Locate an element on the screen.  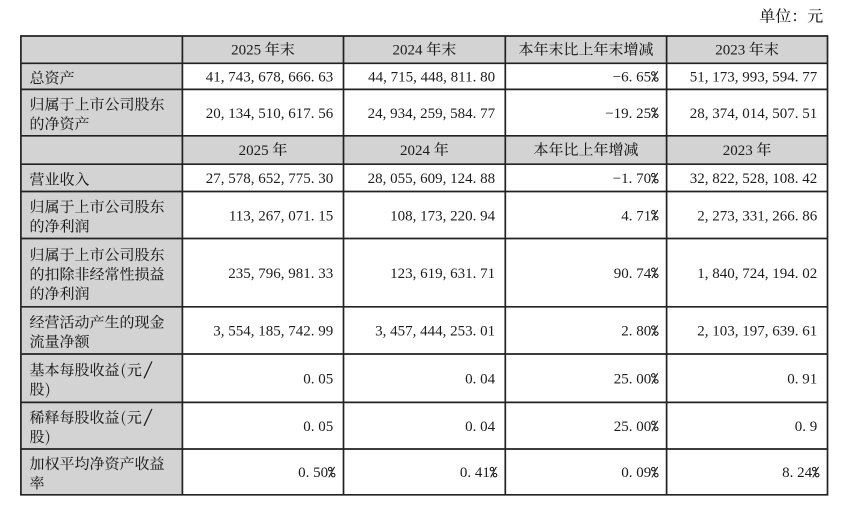
svg-text: 1, 840, 724, 194. 02 is located at coordinates (757, 274).